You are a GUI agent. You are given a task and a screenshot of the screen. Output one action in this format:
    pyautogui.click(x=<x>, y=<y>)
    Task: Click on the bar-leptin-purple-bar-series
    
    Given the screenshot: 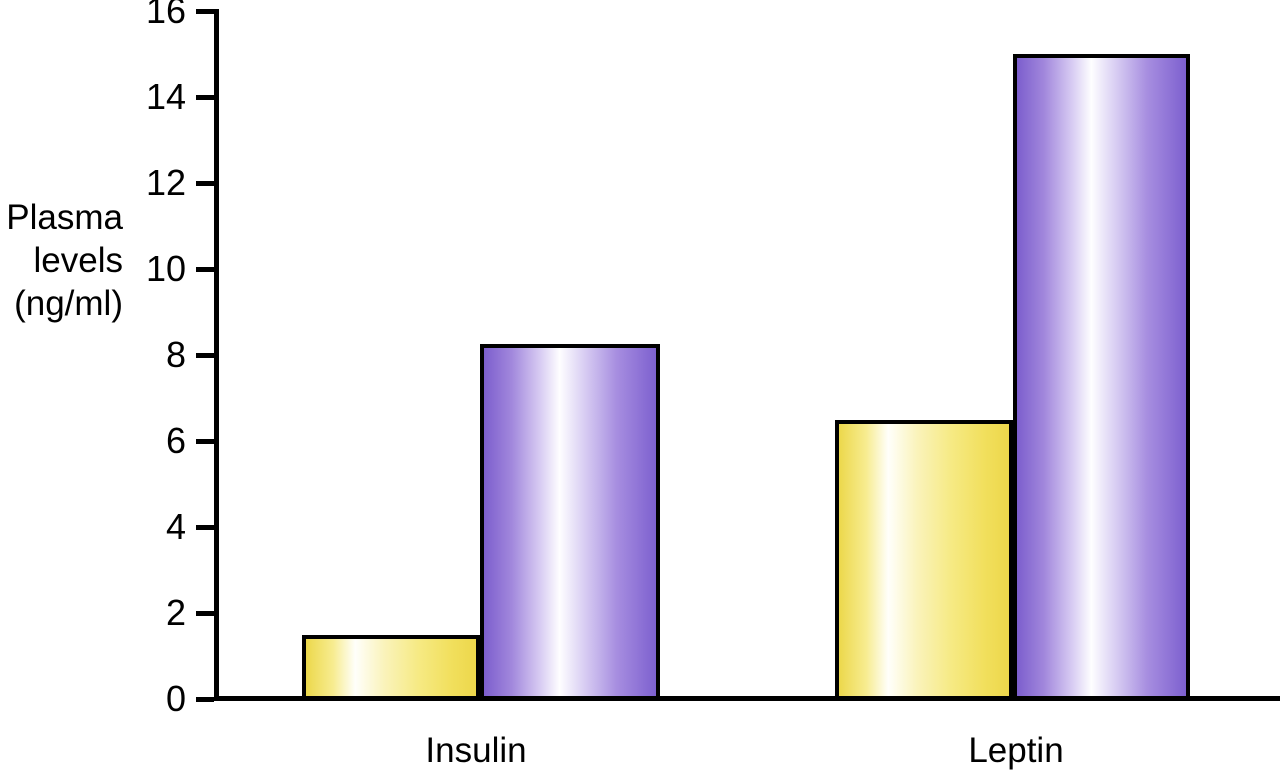 What is the action you would take?
    pyautogui.click(x=1101, y=376)
    